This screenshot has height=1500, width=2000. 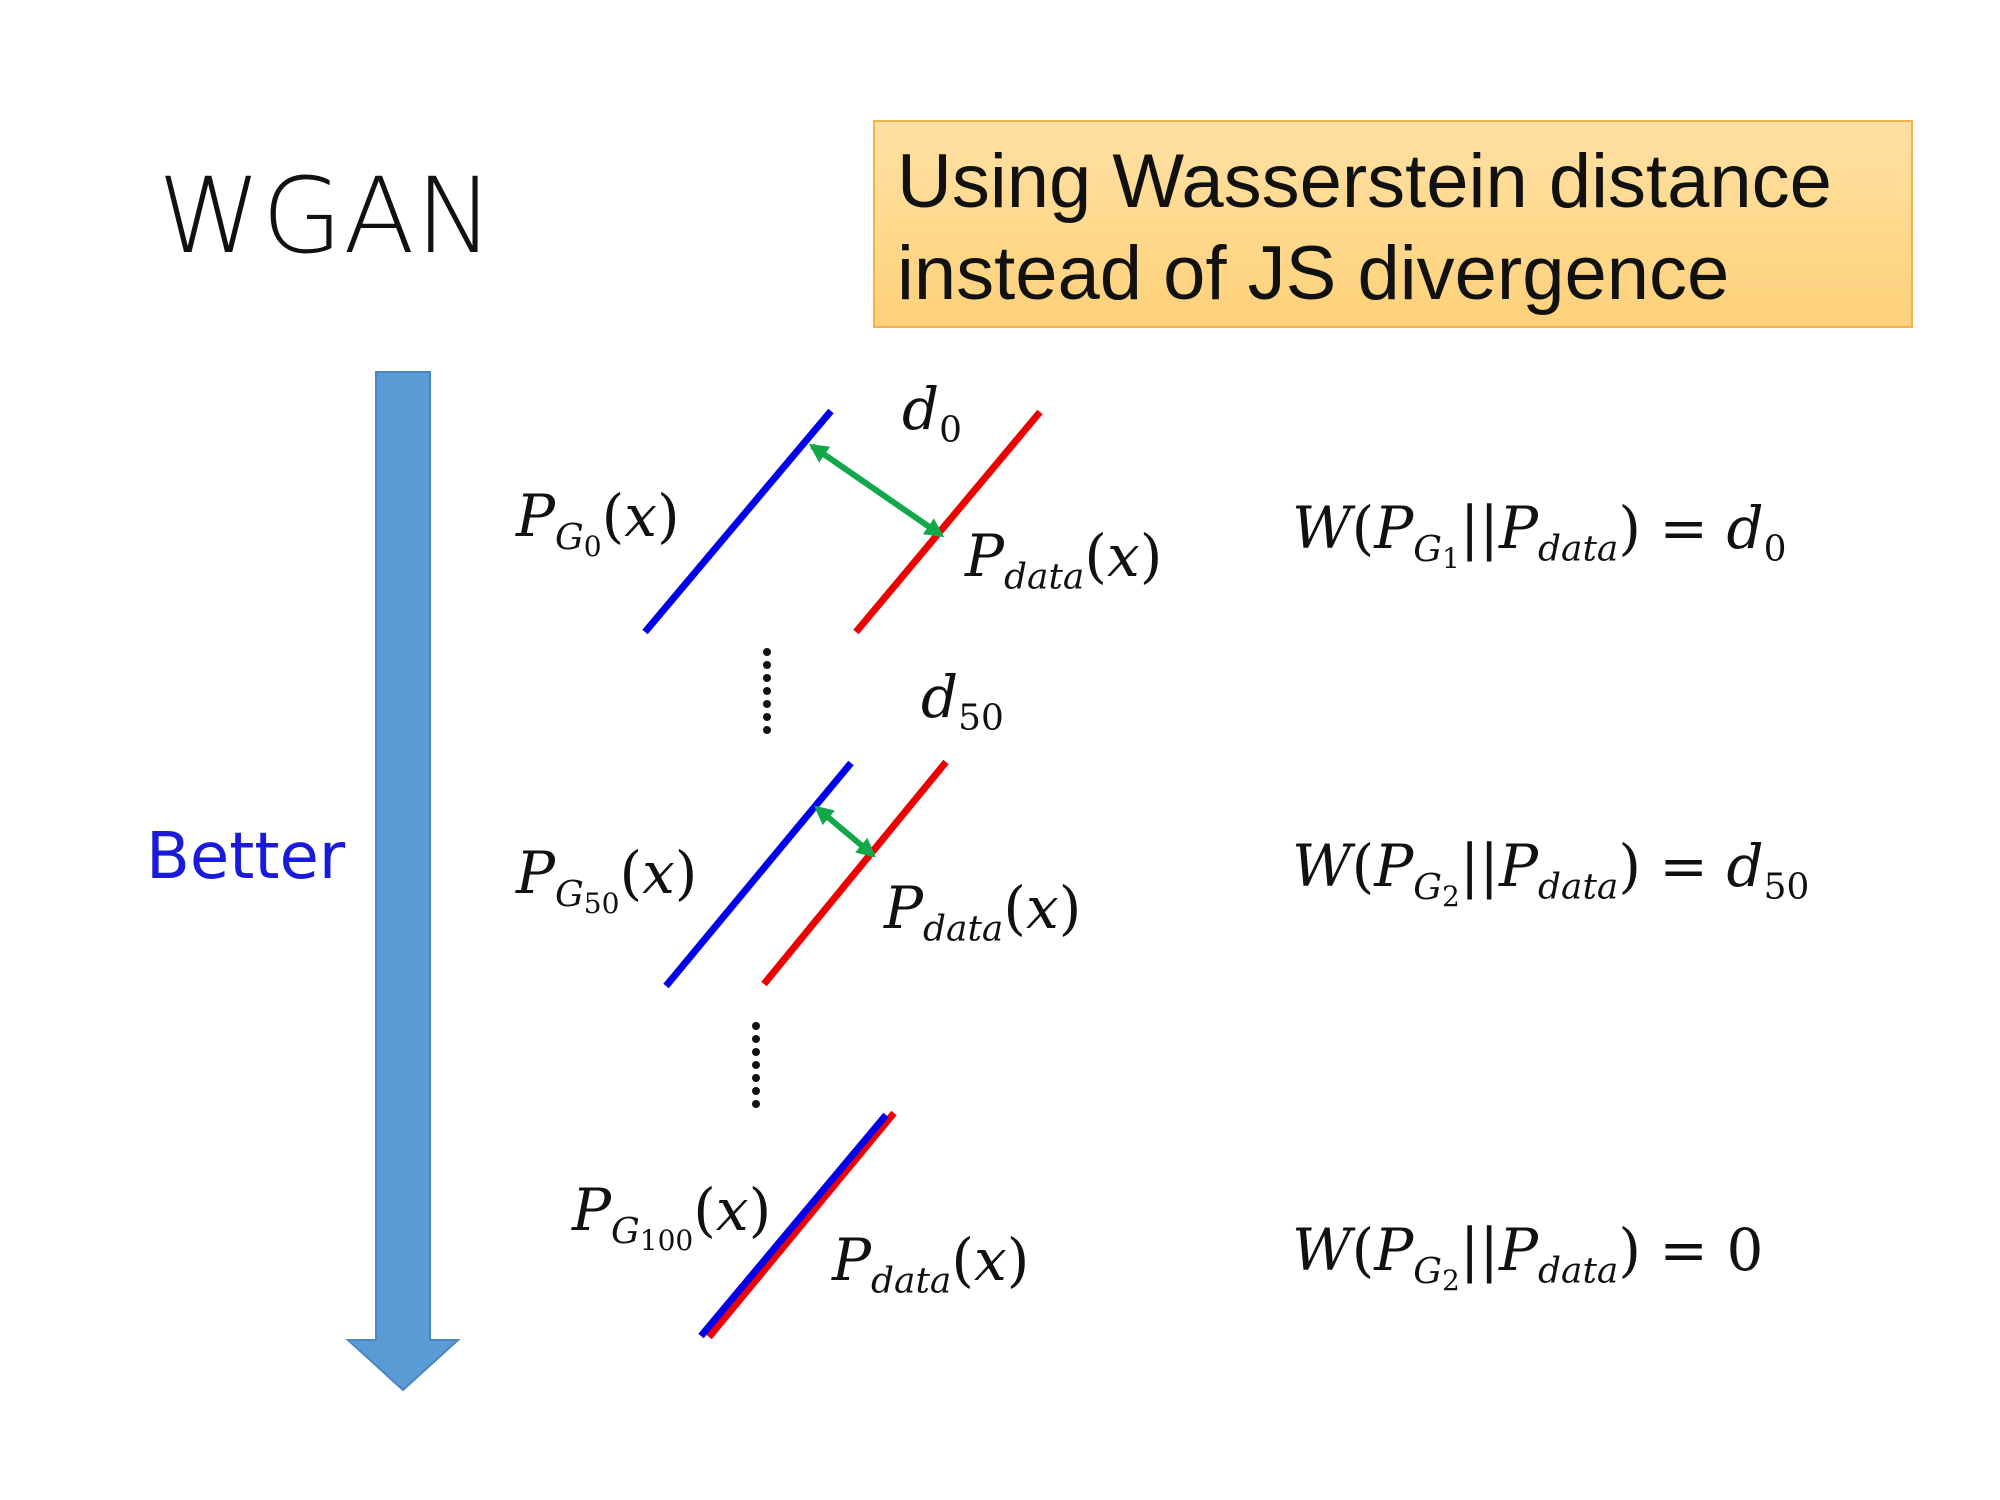 What do you see at coordinates (246, 857) in the screenshot?
I see `better-label: Better` at bounding box center [246, 857].